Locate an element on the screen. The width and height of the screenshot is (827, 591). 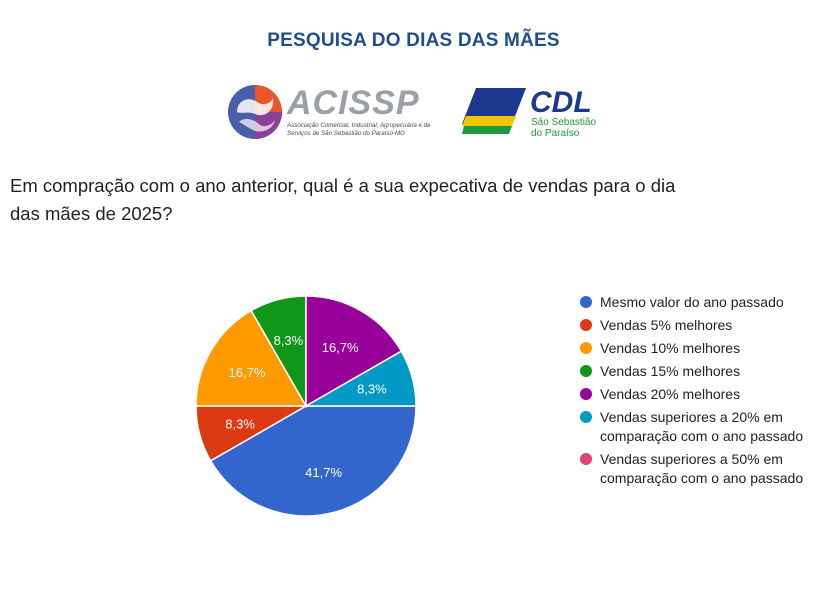
legend-label: Vendas 15% melhores is located at coordinates (670, 371).